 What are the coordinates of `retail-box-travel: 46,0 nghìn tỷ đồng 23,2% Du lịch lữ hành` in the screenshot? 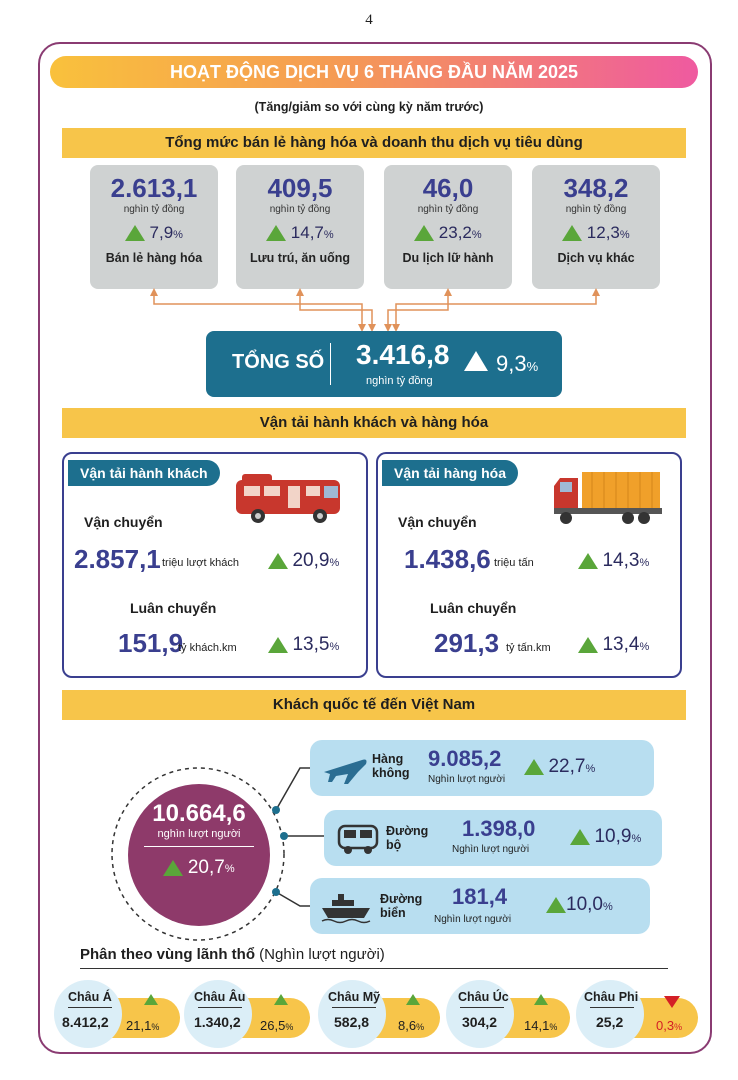 It's located at (448, 227).